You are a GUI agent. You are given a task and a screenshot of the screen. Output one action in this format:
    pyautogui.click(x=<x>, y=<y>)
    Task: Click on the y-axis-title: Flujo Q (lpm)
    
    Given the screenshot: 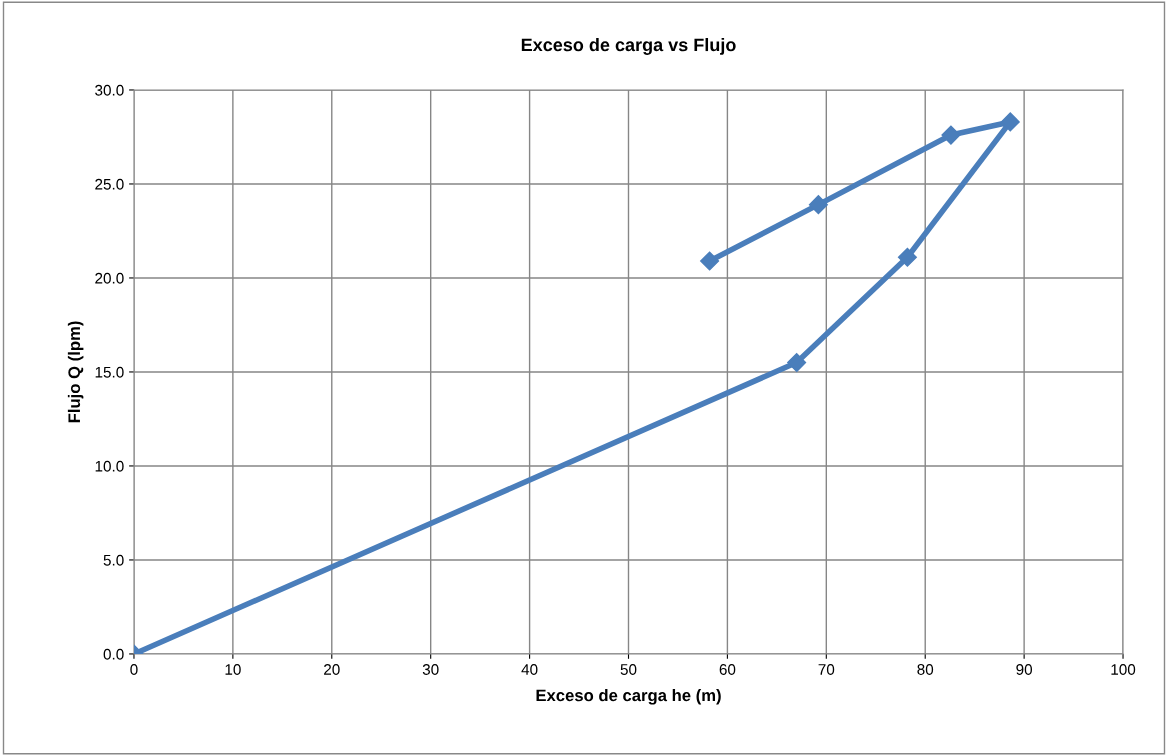 What is the action you would take?
    pyautogui.click(x=75, y=372)
    